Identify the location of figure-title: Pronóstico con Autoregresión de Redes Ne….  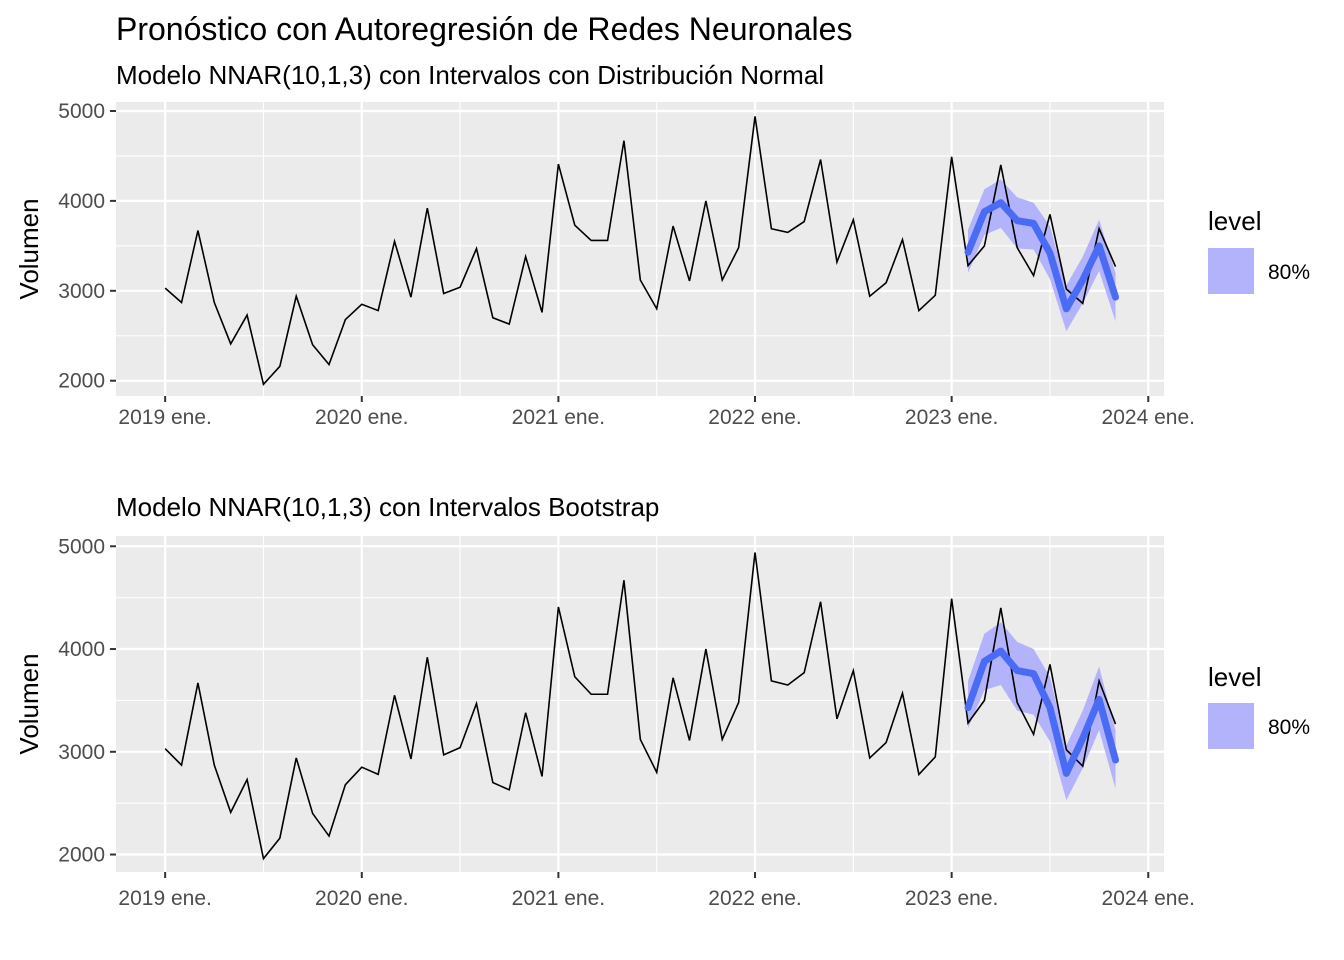
(484, 29).